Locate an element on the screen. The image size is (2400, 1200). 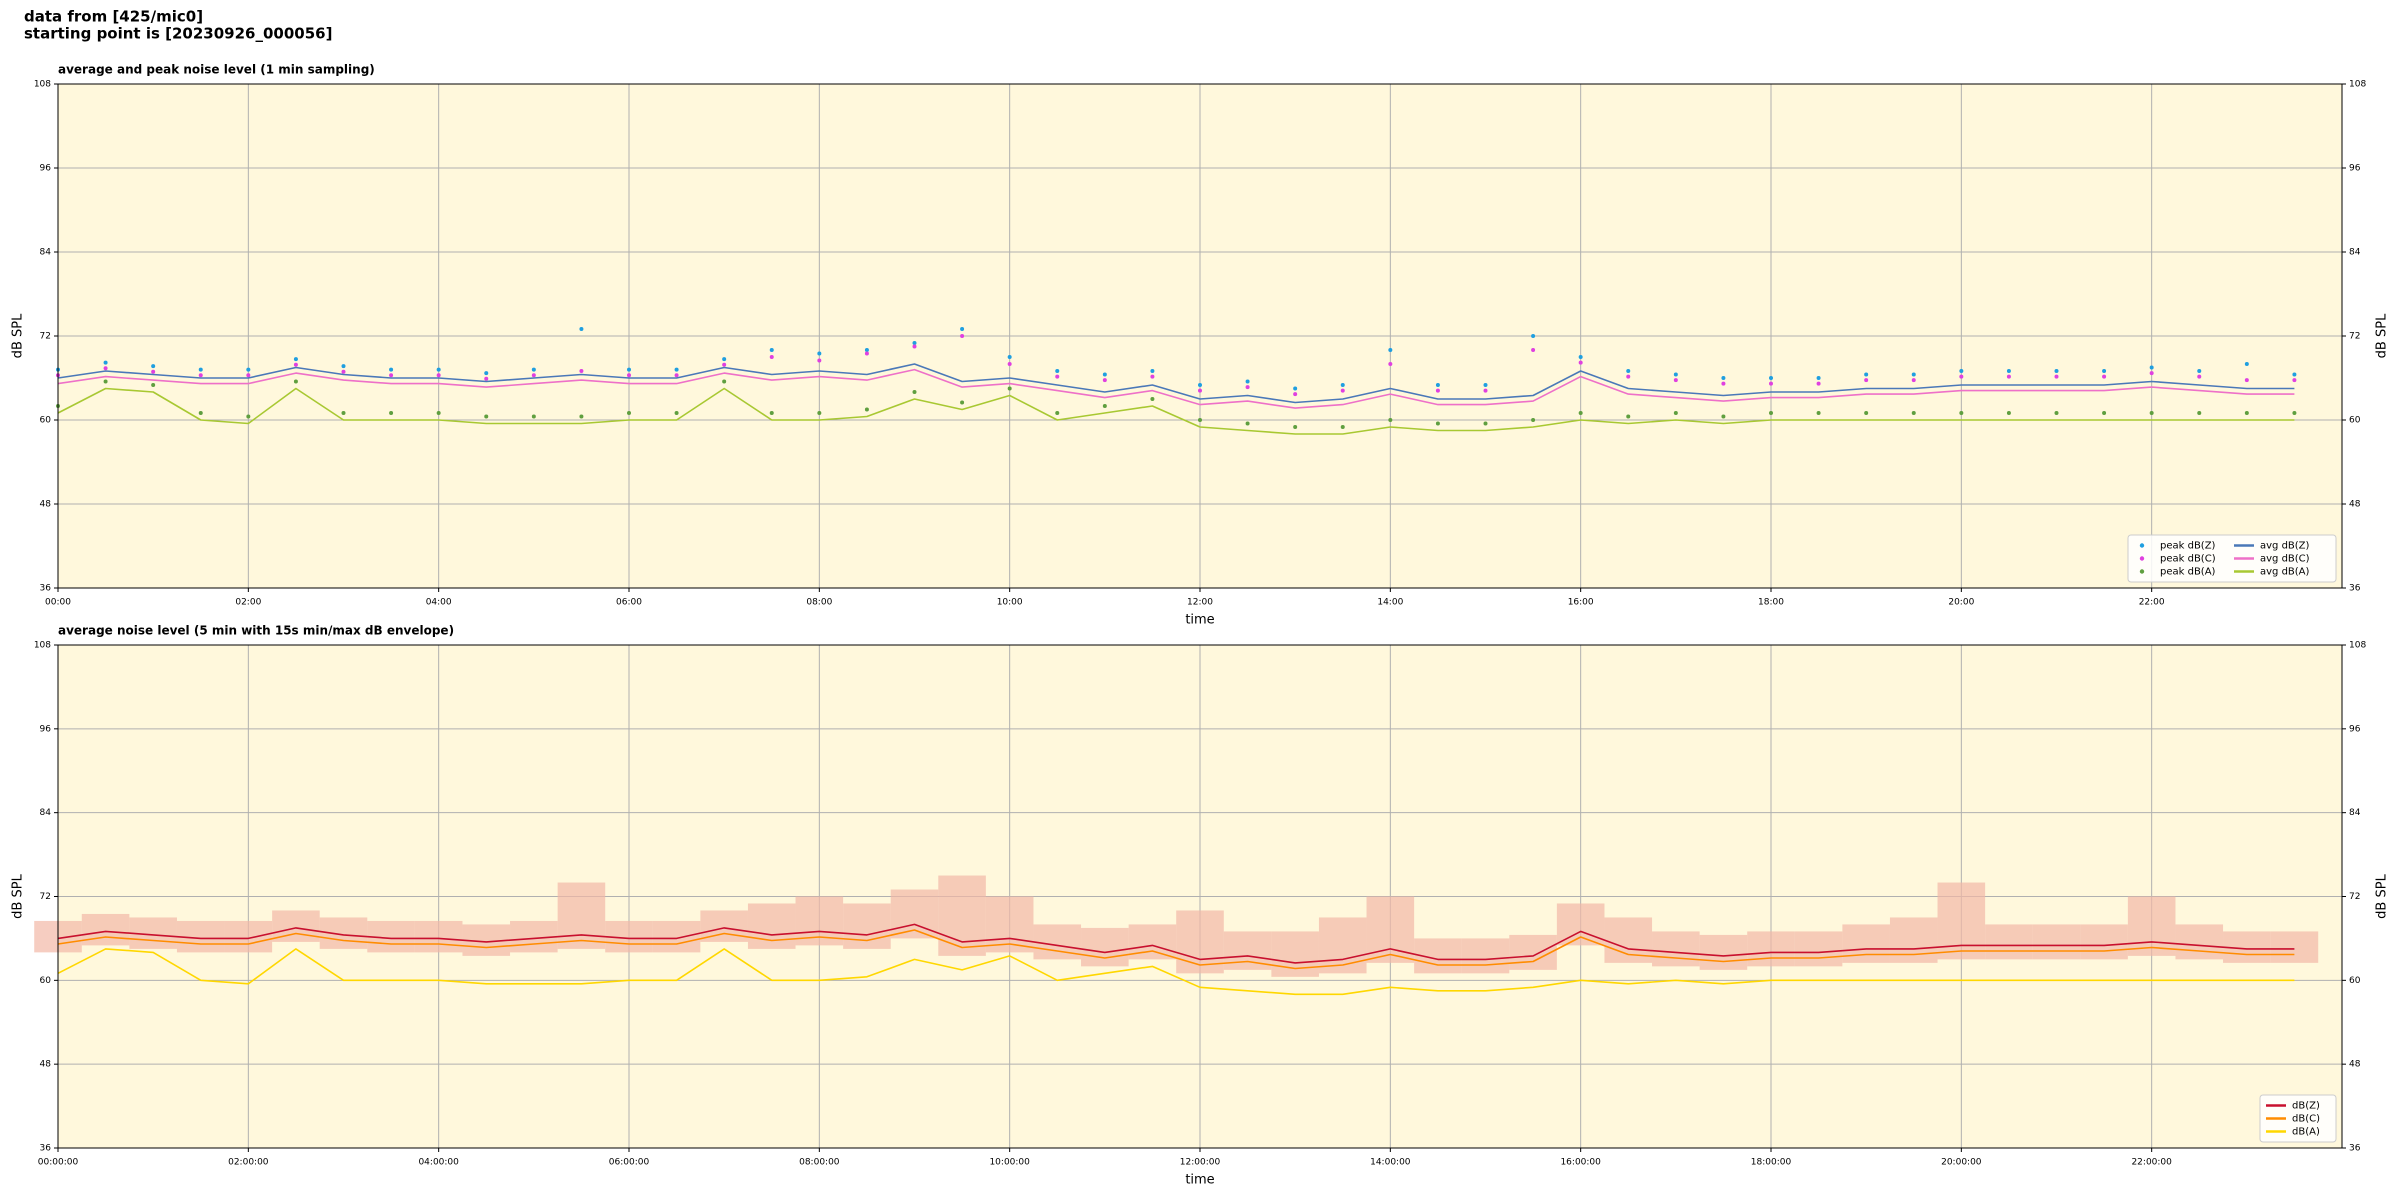
x-tick-label: 22:00:00 is located at coordinates (2151, 1163).